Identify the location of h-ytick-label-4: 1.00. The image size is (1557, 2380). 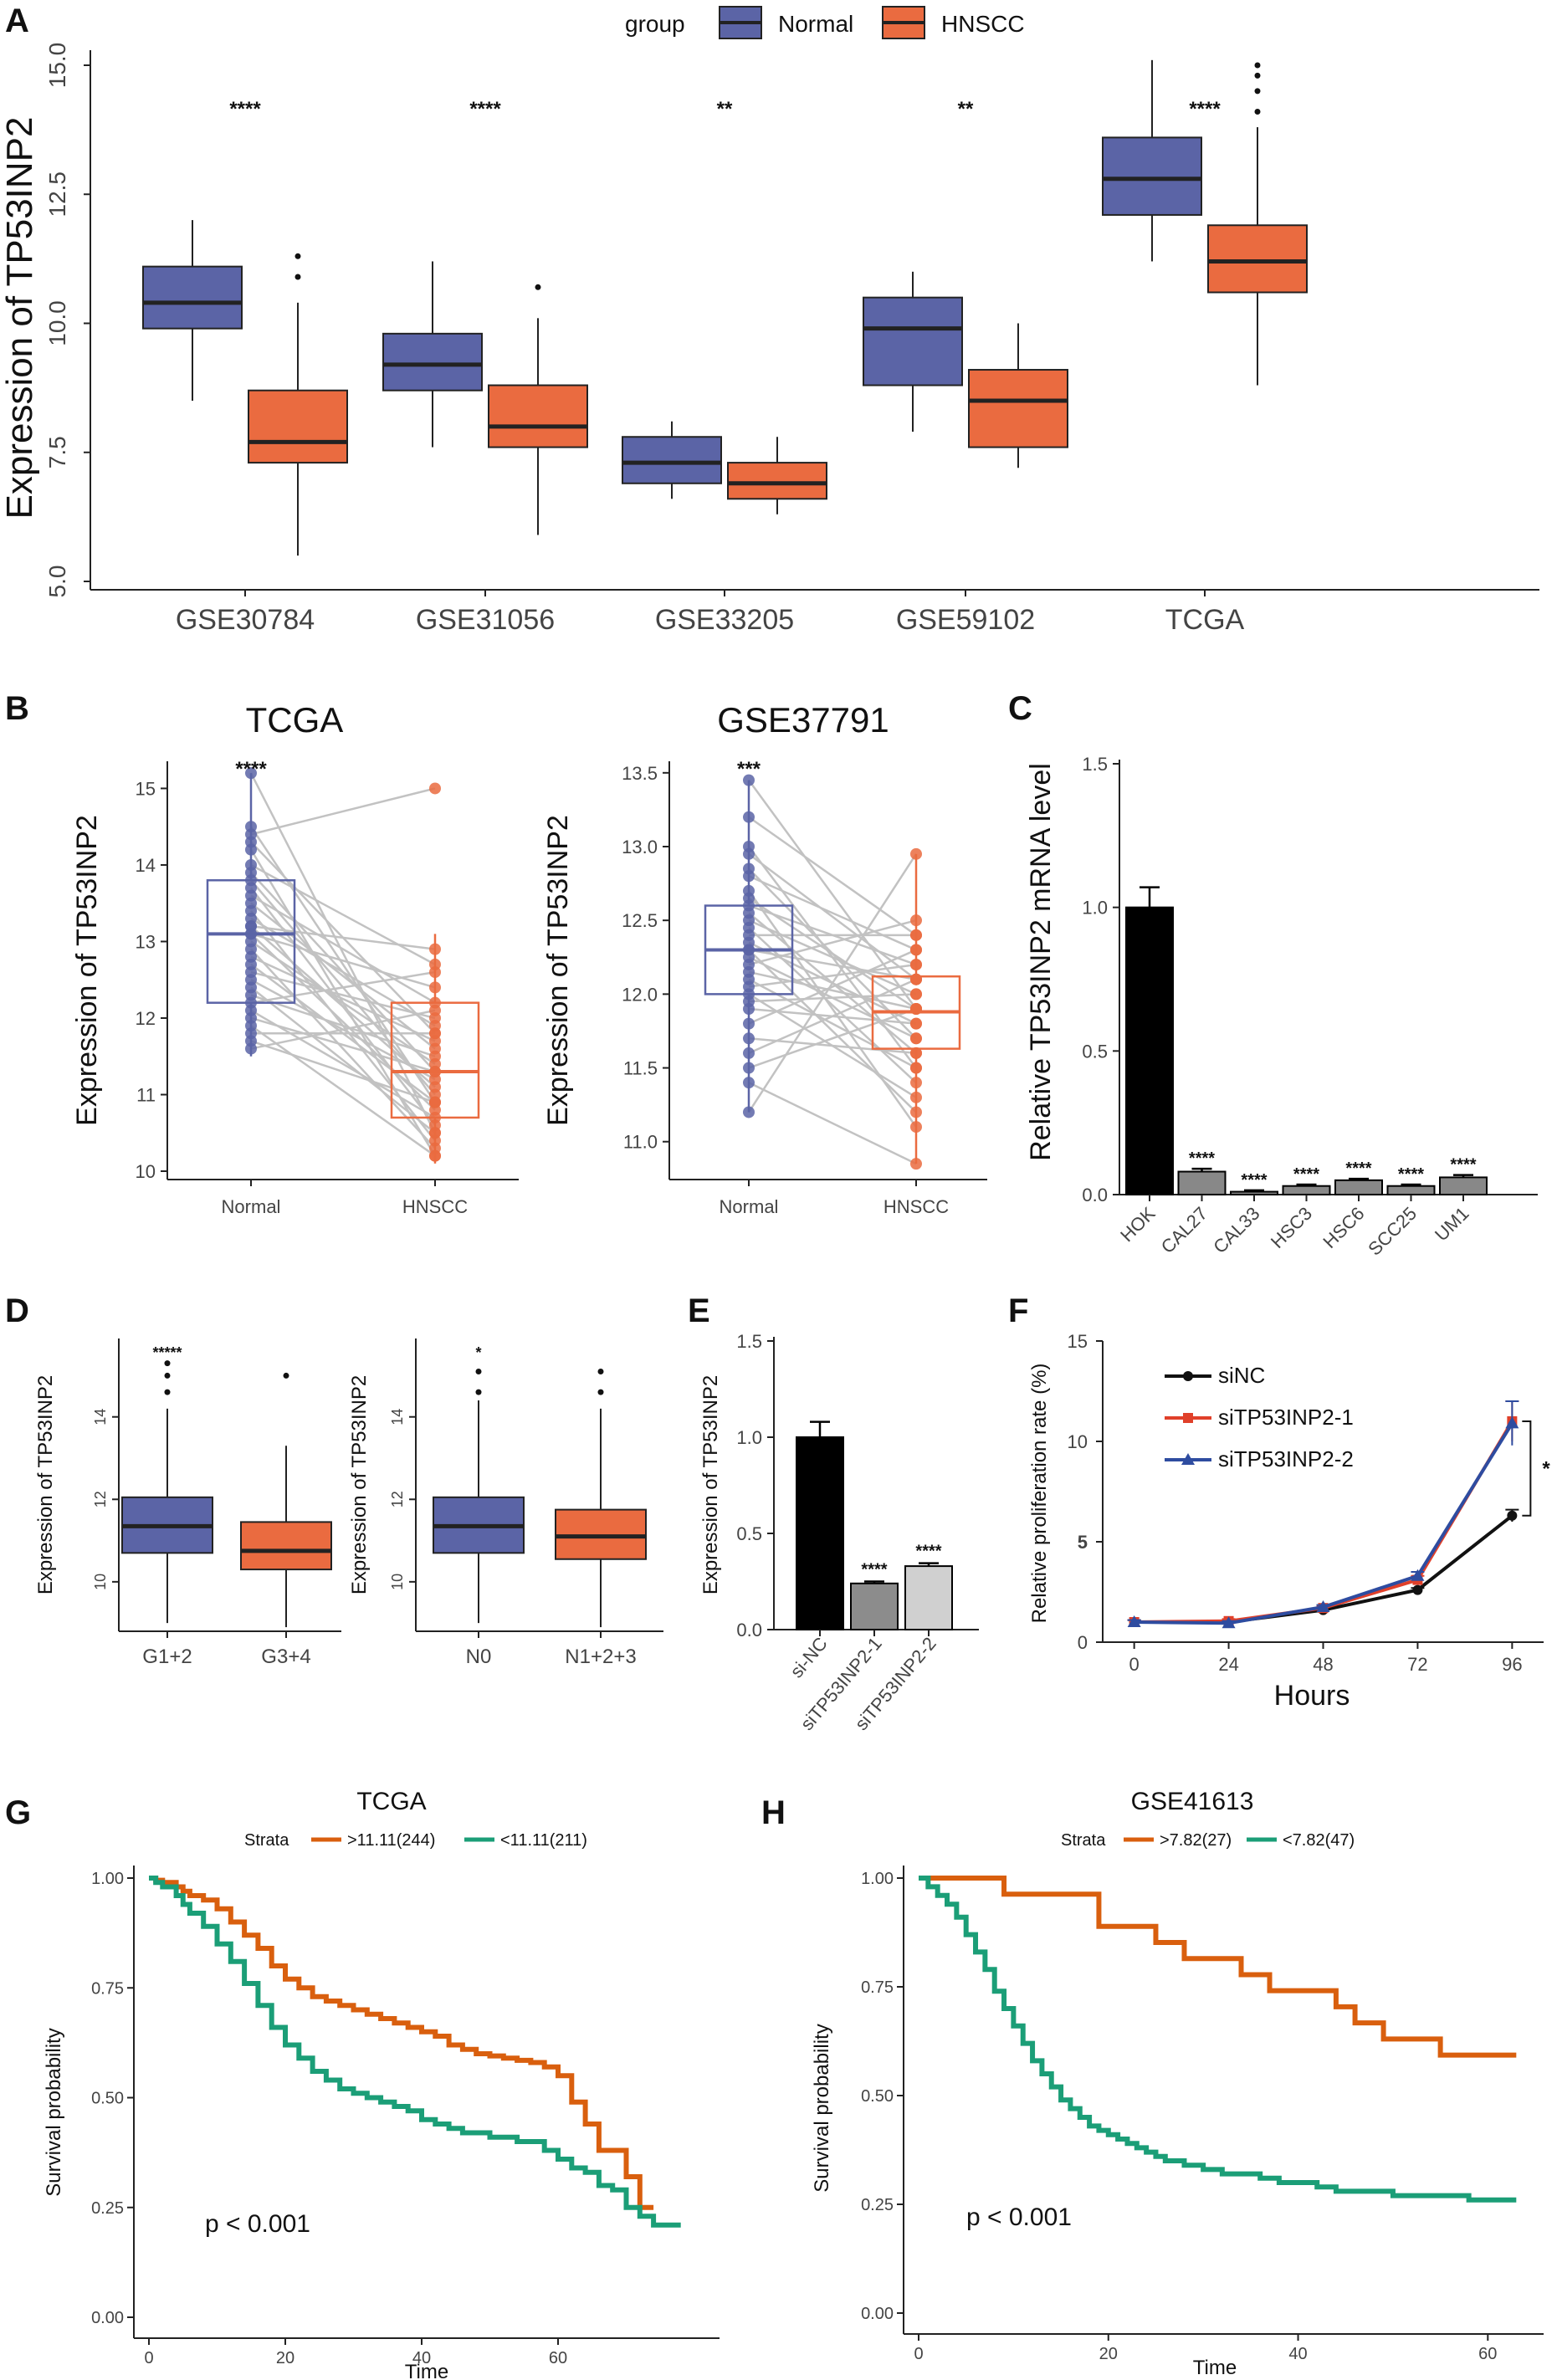
(877, 1879).